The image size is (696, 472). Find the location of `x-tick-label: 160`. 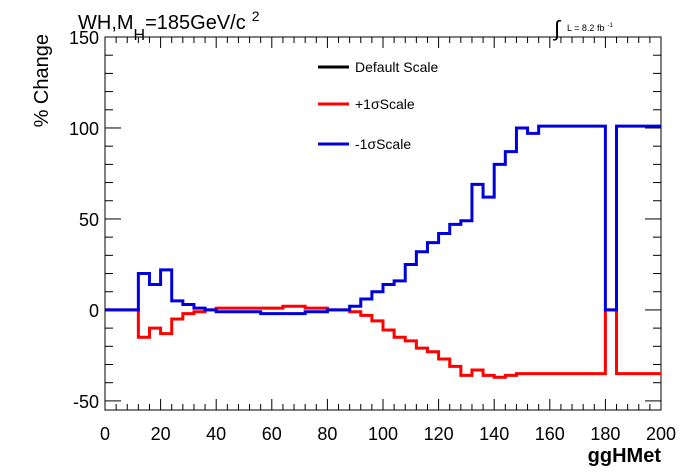

x-tick-label: 160 is located at coordinates (550, 434).